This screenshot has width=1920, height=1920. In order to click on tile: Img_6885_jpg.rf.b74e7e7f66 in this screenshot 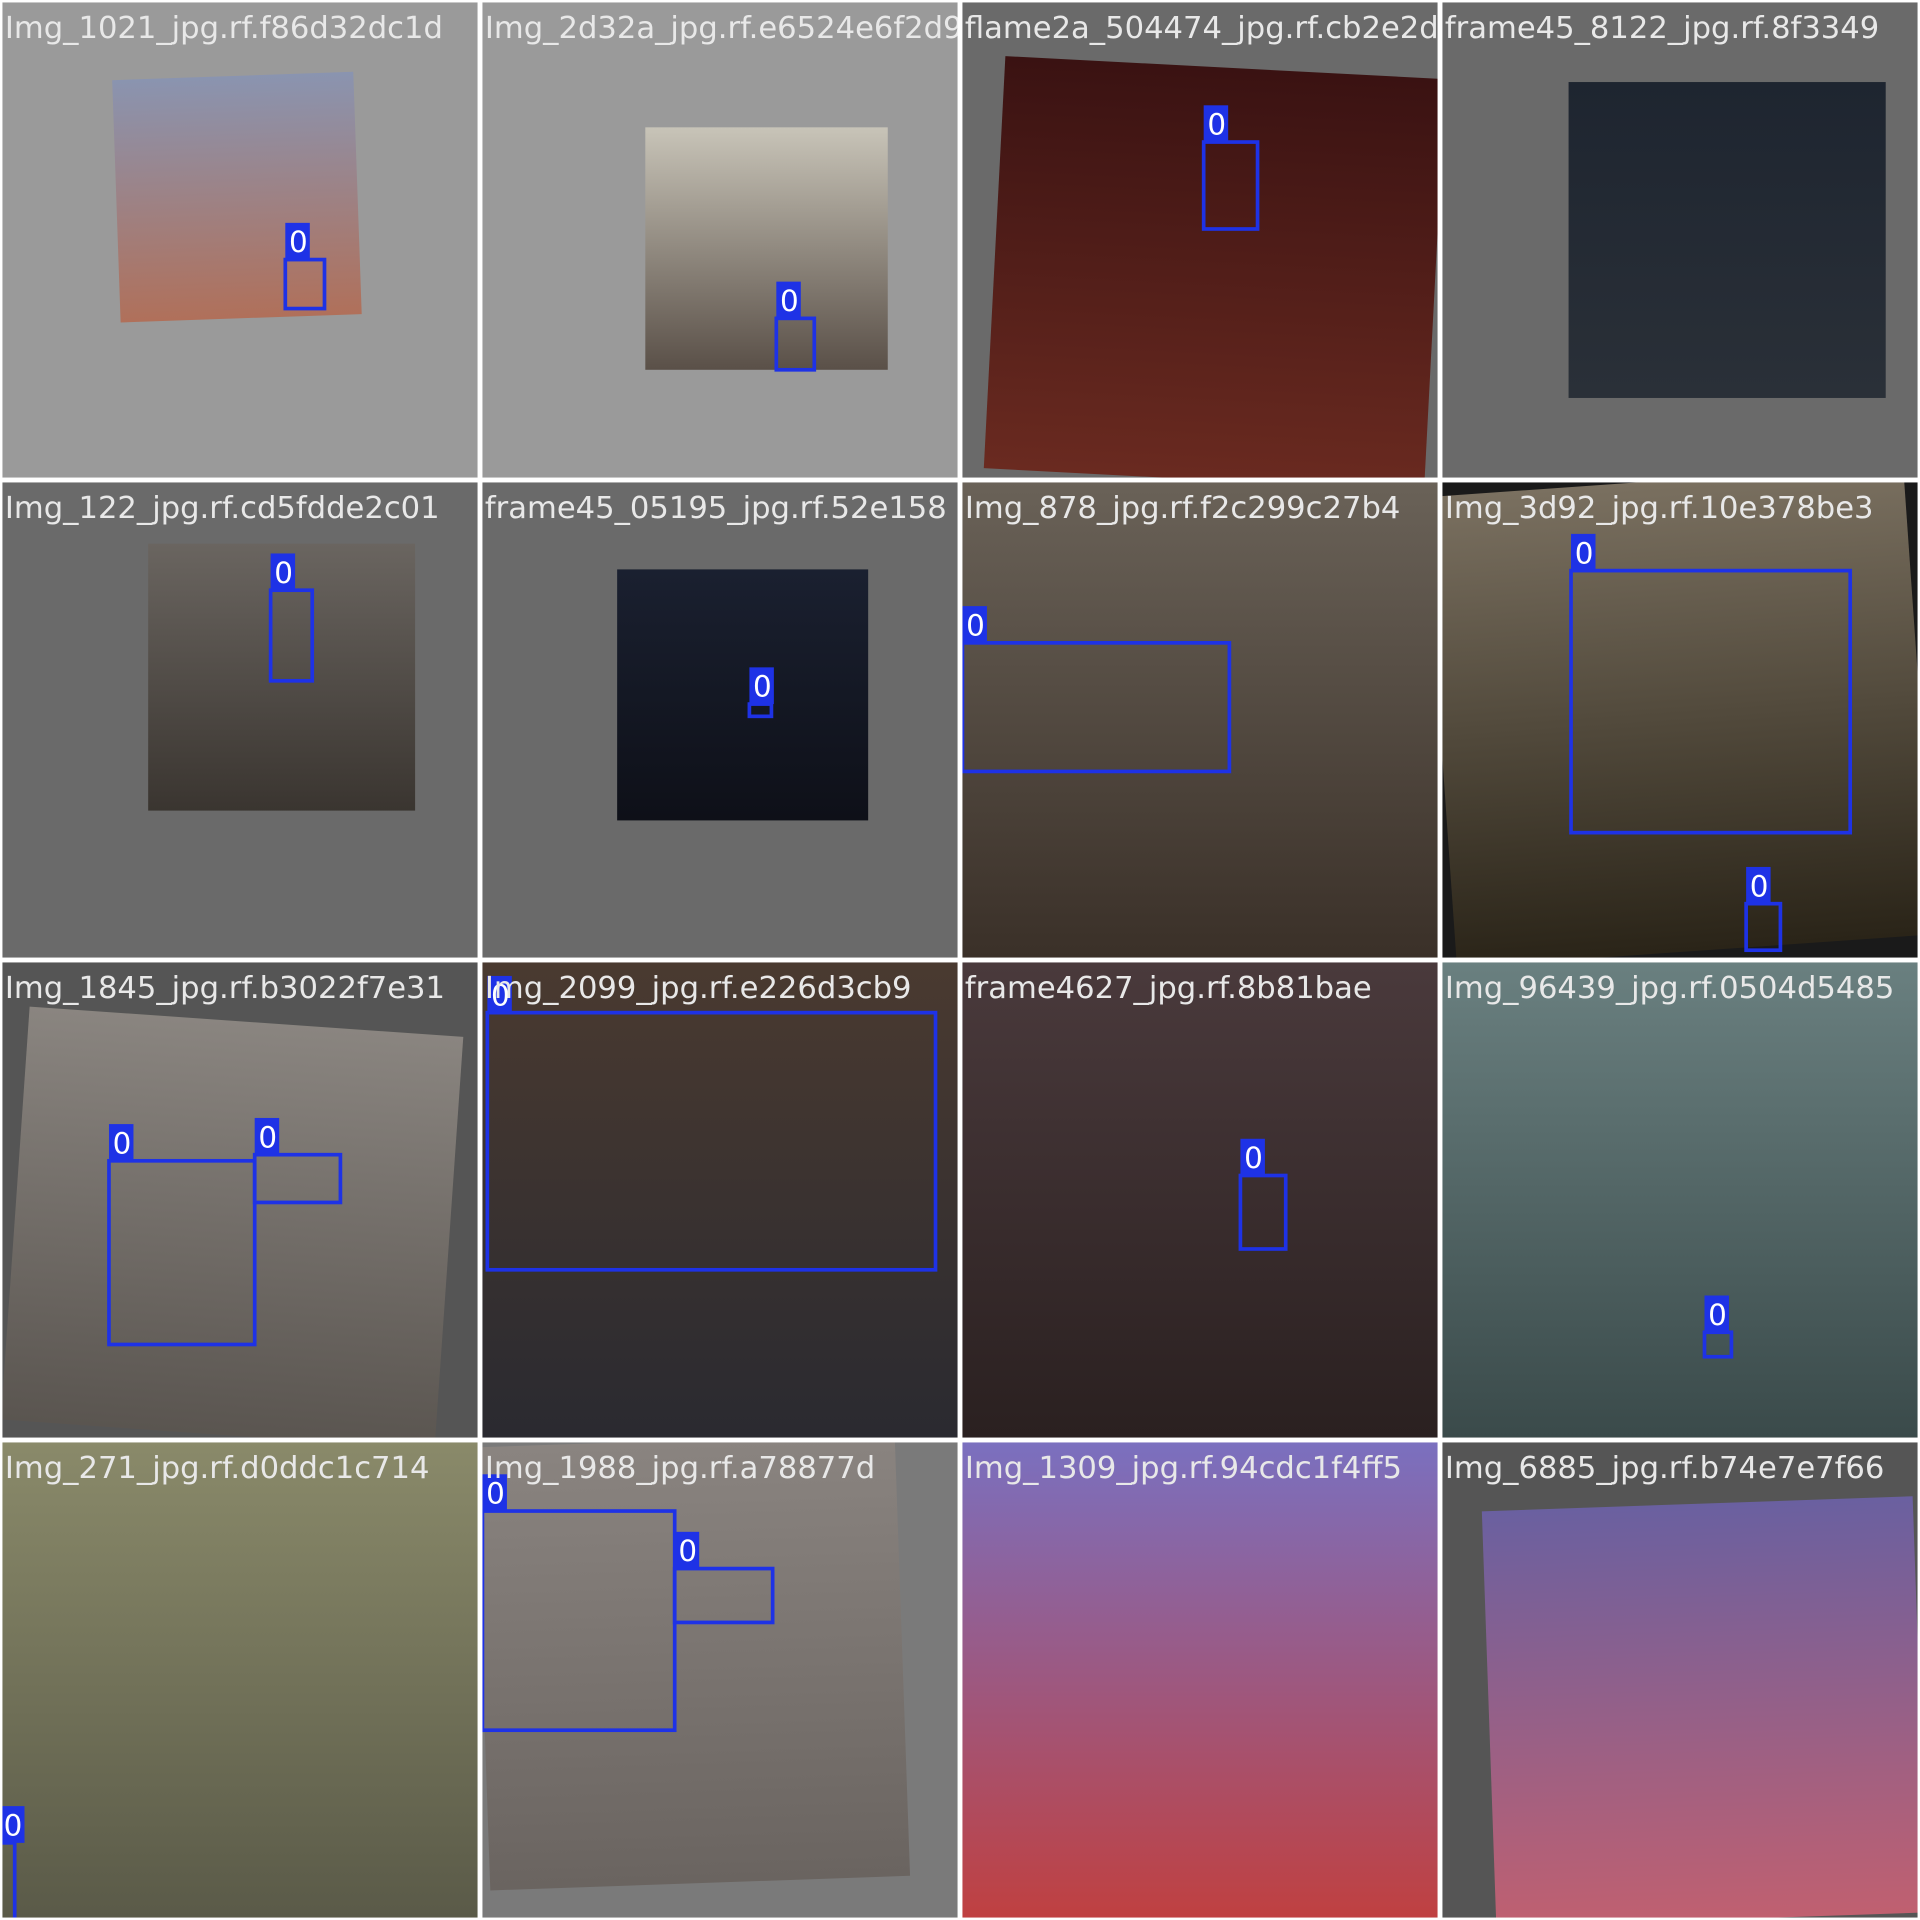, I will do `click(1680, 1680)`.